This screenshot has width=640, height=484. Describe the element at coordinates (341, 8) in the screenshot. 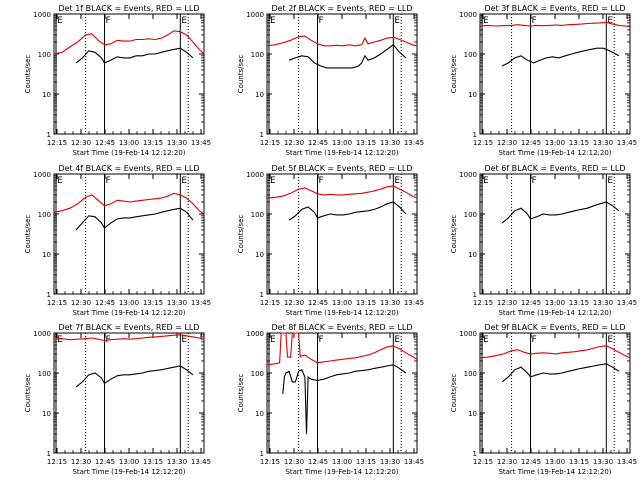

I see `chart-title: Det 2f BLACK = Events, RED = LLD` at that location.